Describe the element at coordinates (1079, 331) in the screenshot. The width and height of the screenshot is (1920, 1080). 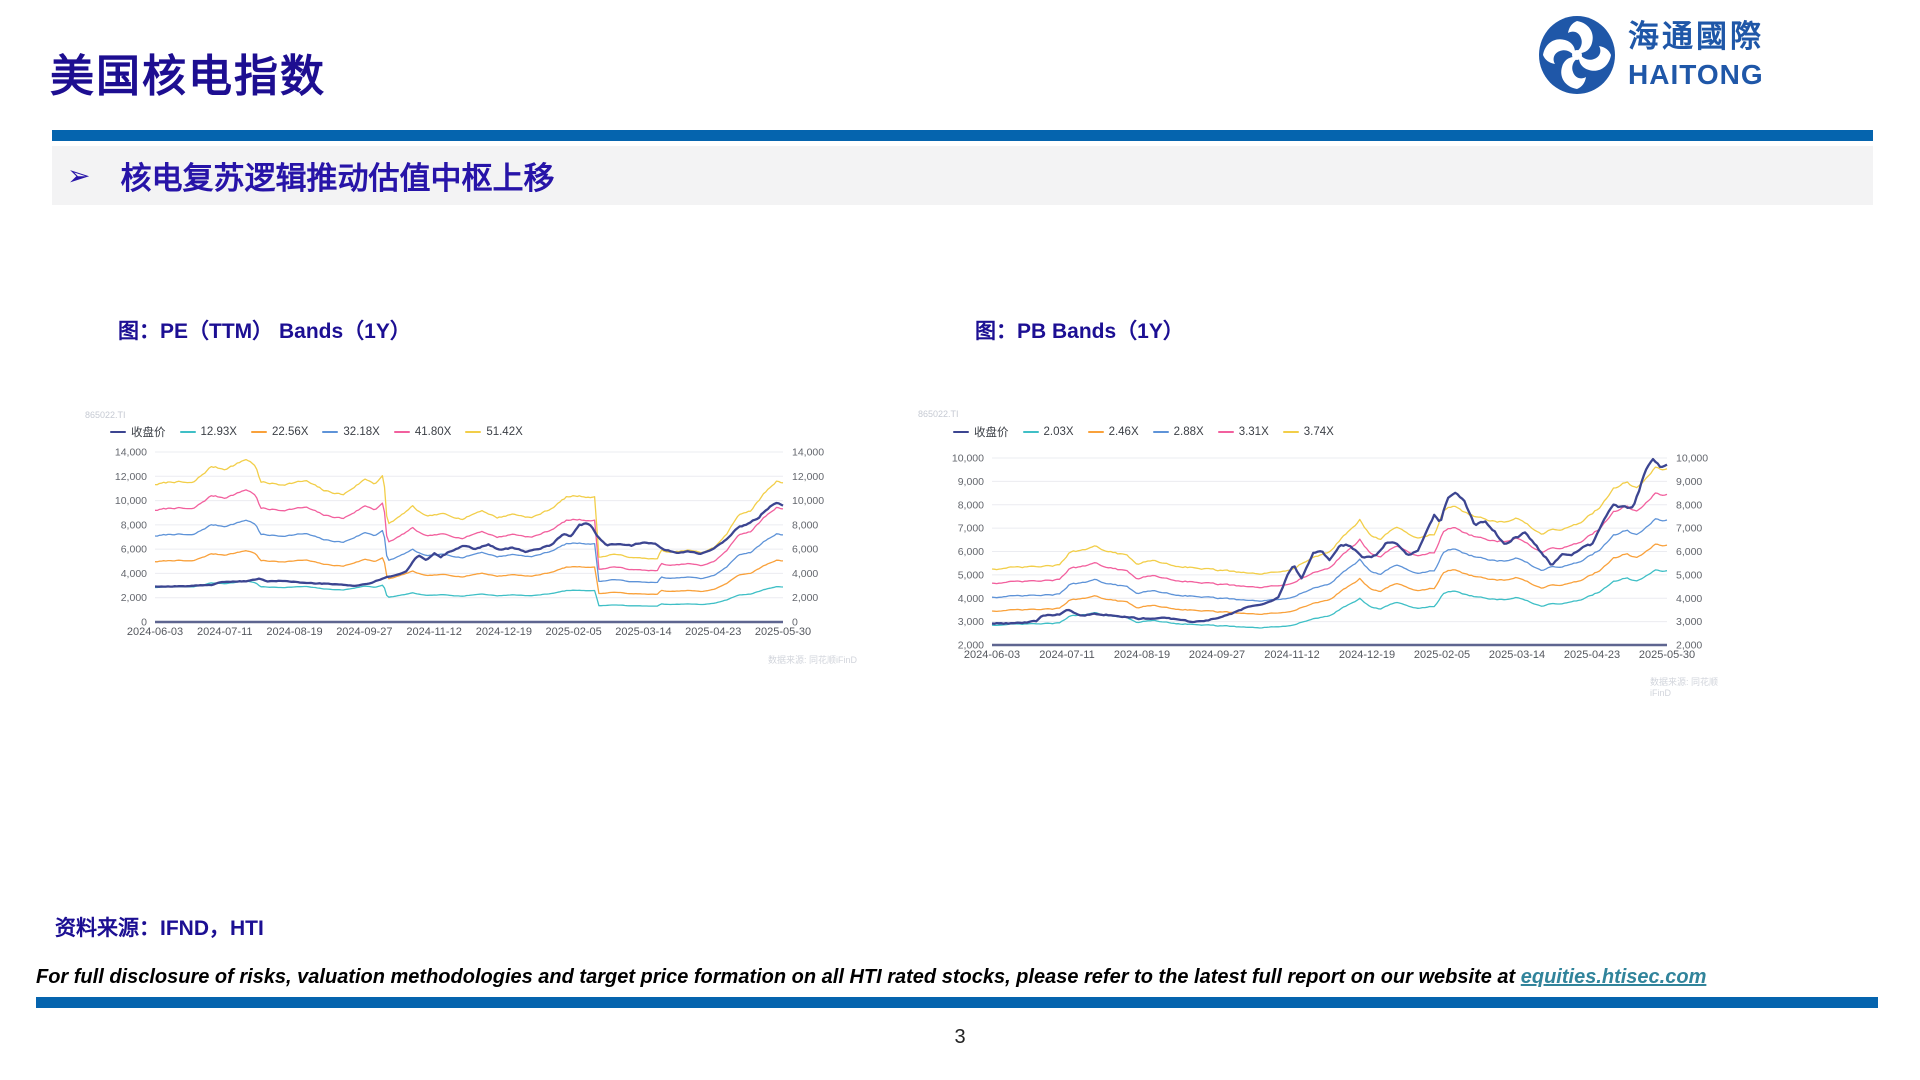
I see `chart-caption-pb: 图：PB Bands（1Y）` at that location.